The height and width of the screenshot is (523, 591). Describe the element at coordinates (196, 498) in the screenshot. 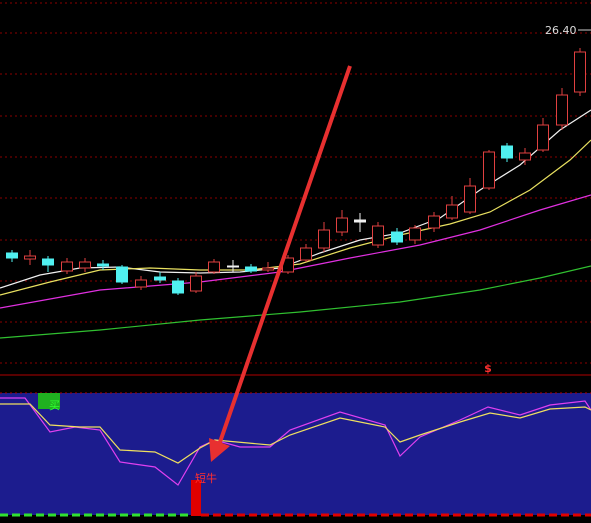

I see `short-bull-bar` at that location.